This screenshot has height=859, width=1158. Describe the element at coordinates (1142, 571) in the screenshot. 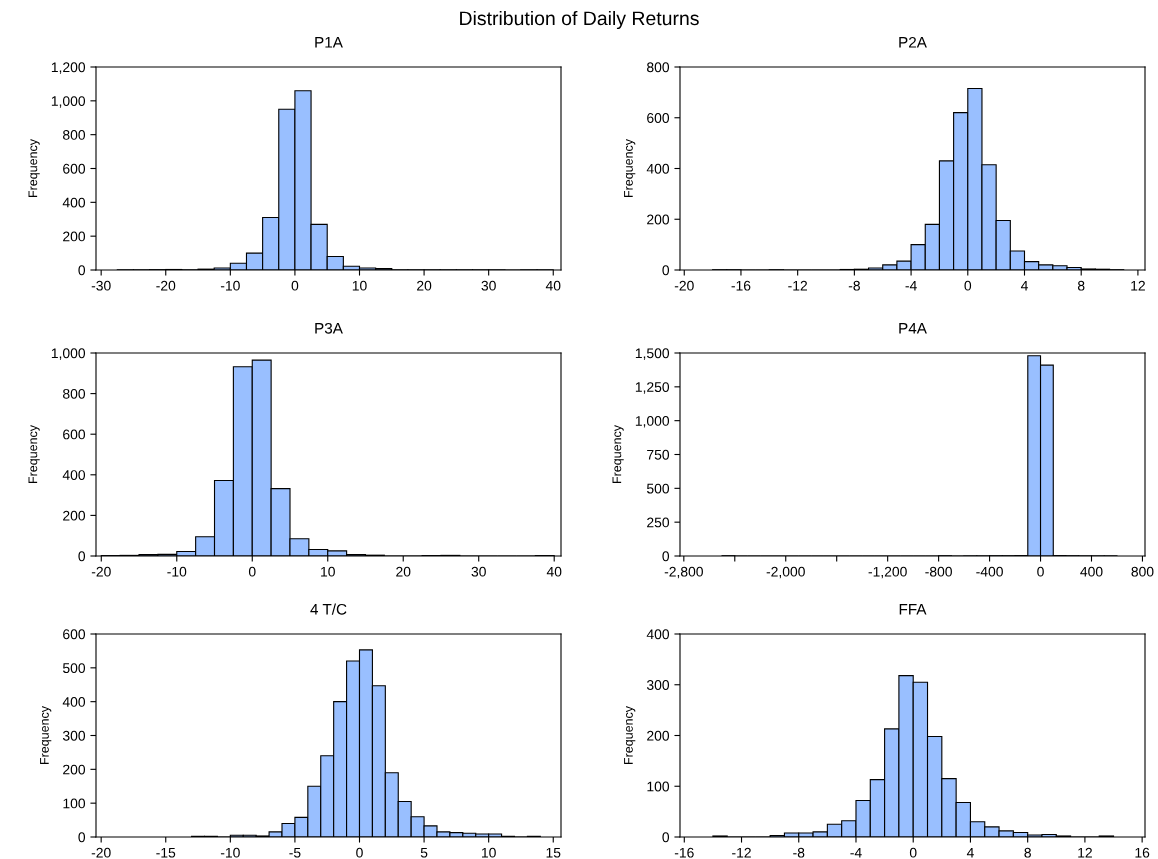

I see `x-tick-label: 800` at that location.